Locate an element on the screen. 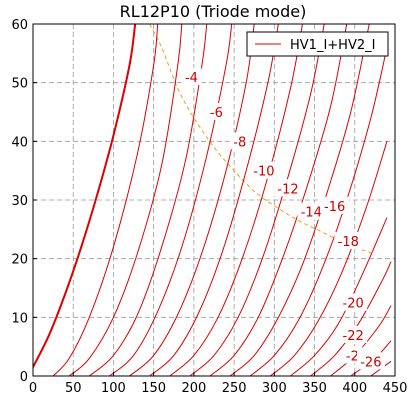 This screenshot has width=412, height=401. curve-label: -22 is located at coordinates (353, 336).